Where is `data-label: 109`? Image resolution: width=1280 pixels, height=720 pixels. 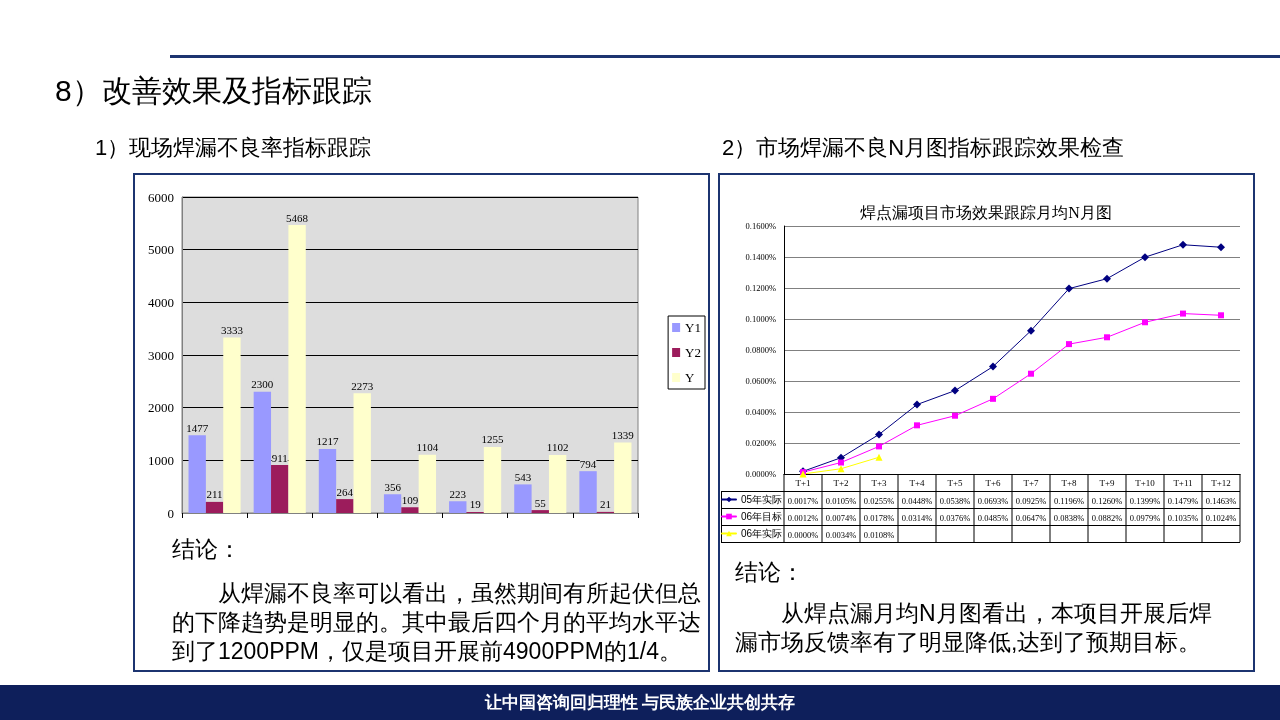 data-label: 109 is located at coordinates (410, 499).